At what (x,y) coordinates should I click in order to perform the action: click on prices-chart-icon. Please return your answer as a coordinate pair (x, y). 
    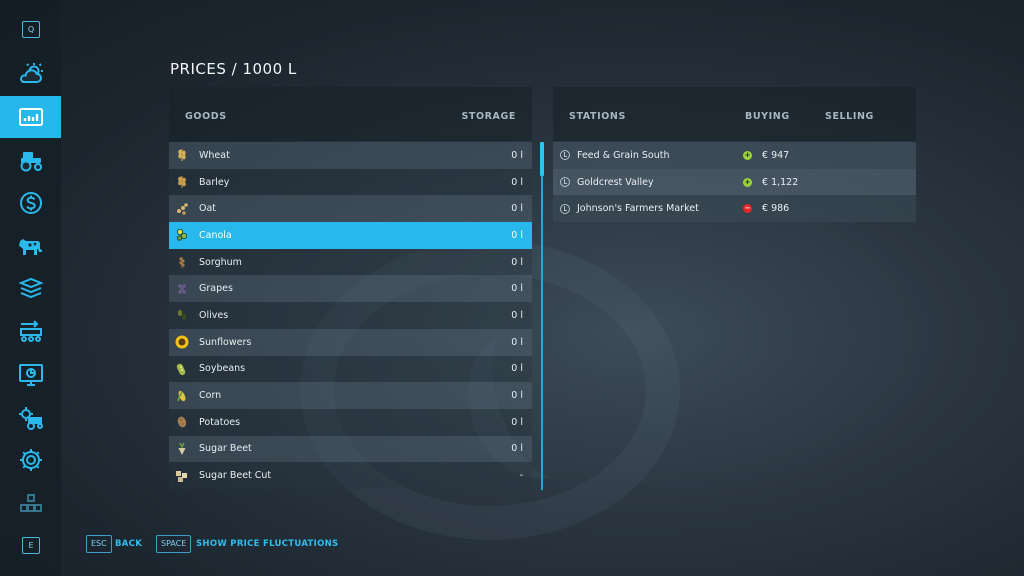
    Looking at the image, I should click on (30, 117).